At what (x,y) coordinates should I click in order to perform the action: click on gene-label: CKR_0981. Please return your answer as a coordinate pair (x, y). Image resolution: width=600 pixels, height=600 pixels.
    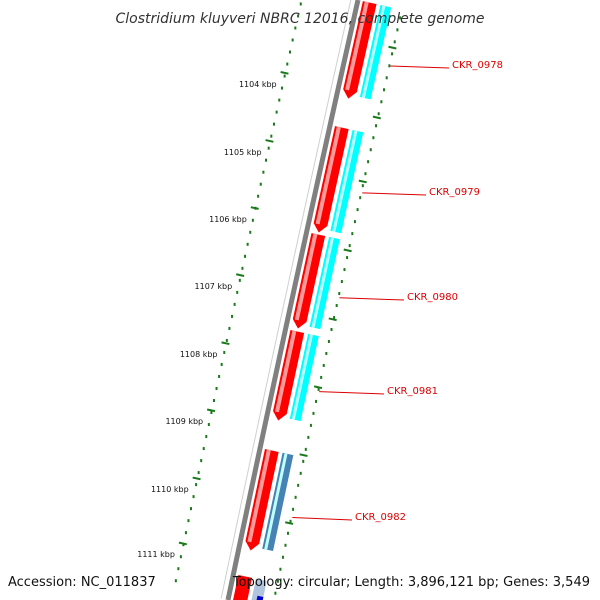
    Looking at the image, I should click on (412, 391).